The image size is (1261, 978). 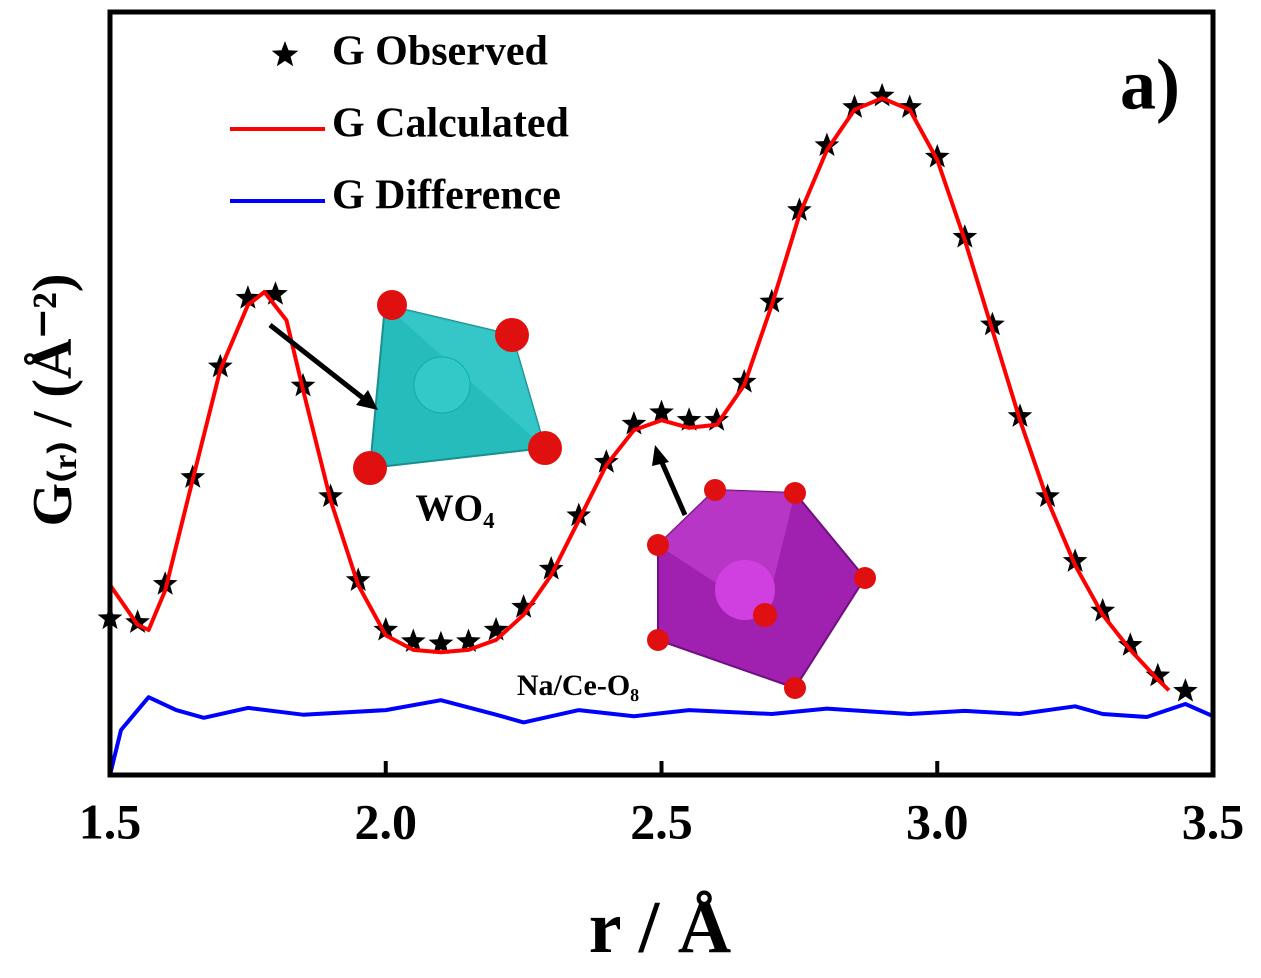 I want to click on x-tick-label: 2.0, so click(x=386, y=821).